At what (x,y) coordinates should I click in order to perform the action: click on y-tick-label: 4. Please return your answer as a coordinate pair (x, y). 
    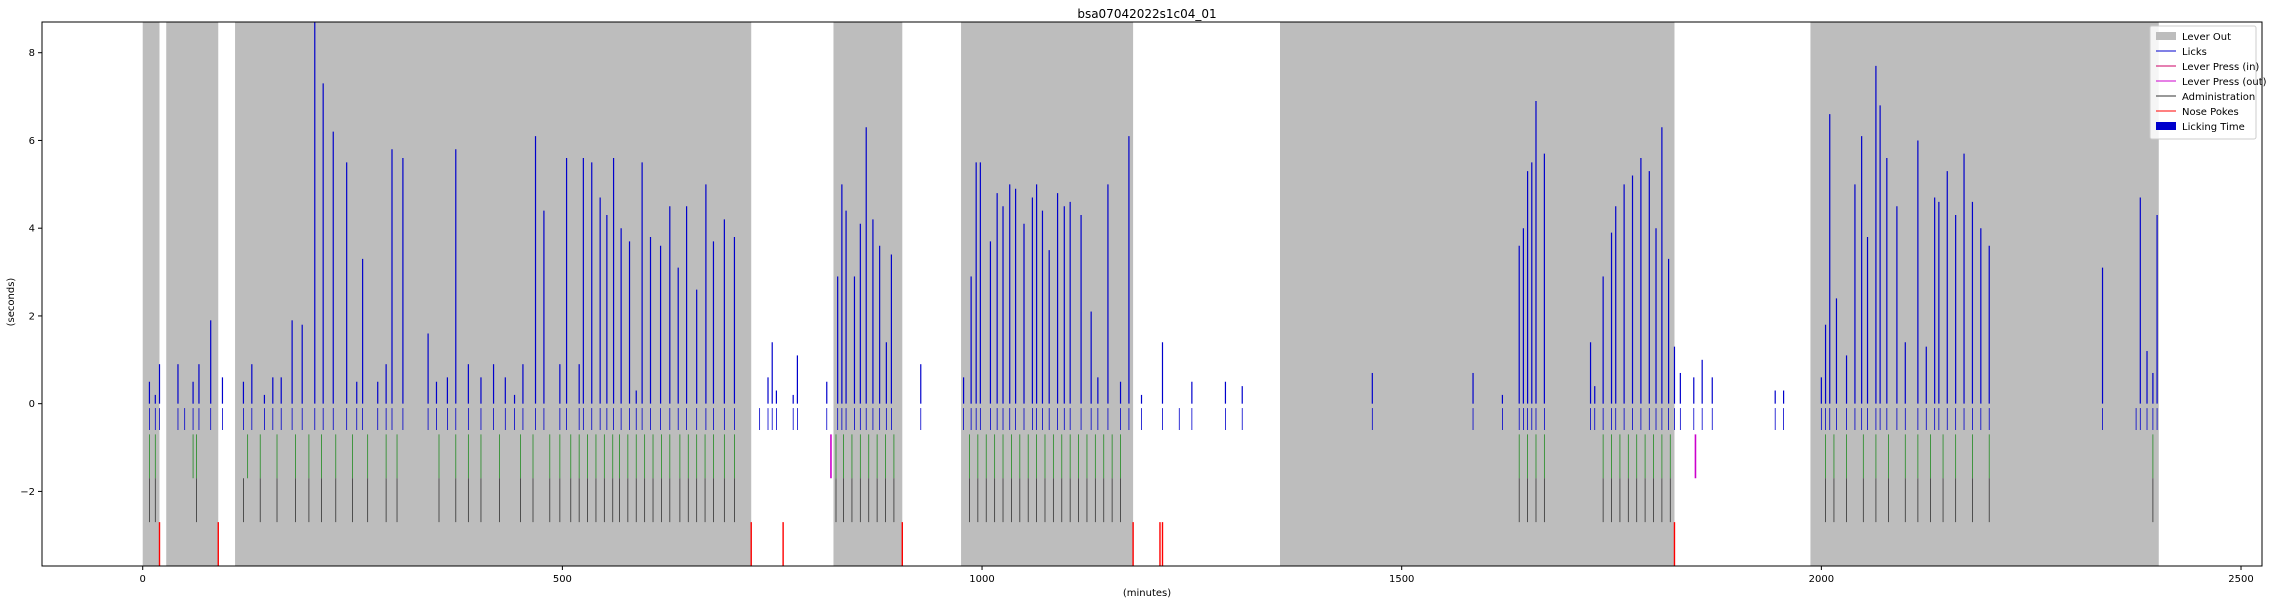
    Looking at the image, I should click on (32, 229).